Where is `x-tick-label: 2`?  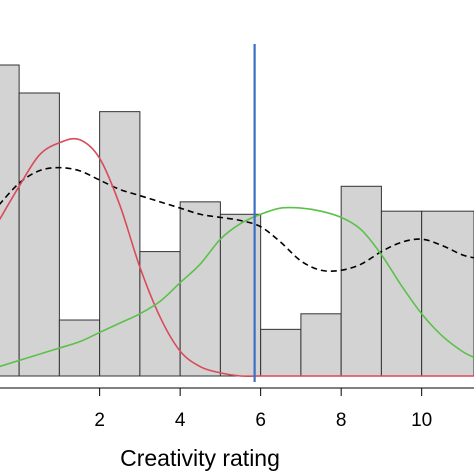
x-tick-label: 2 is located at coordinates (99, 420).